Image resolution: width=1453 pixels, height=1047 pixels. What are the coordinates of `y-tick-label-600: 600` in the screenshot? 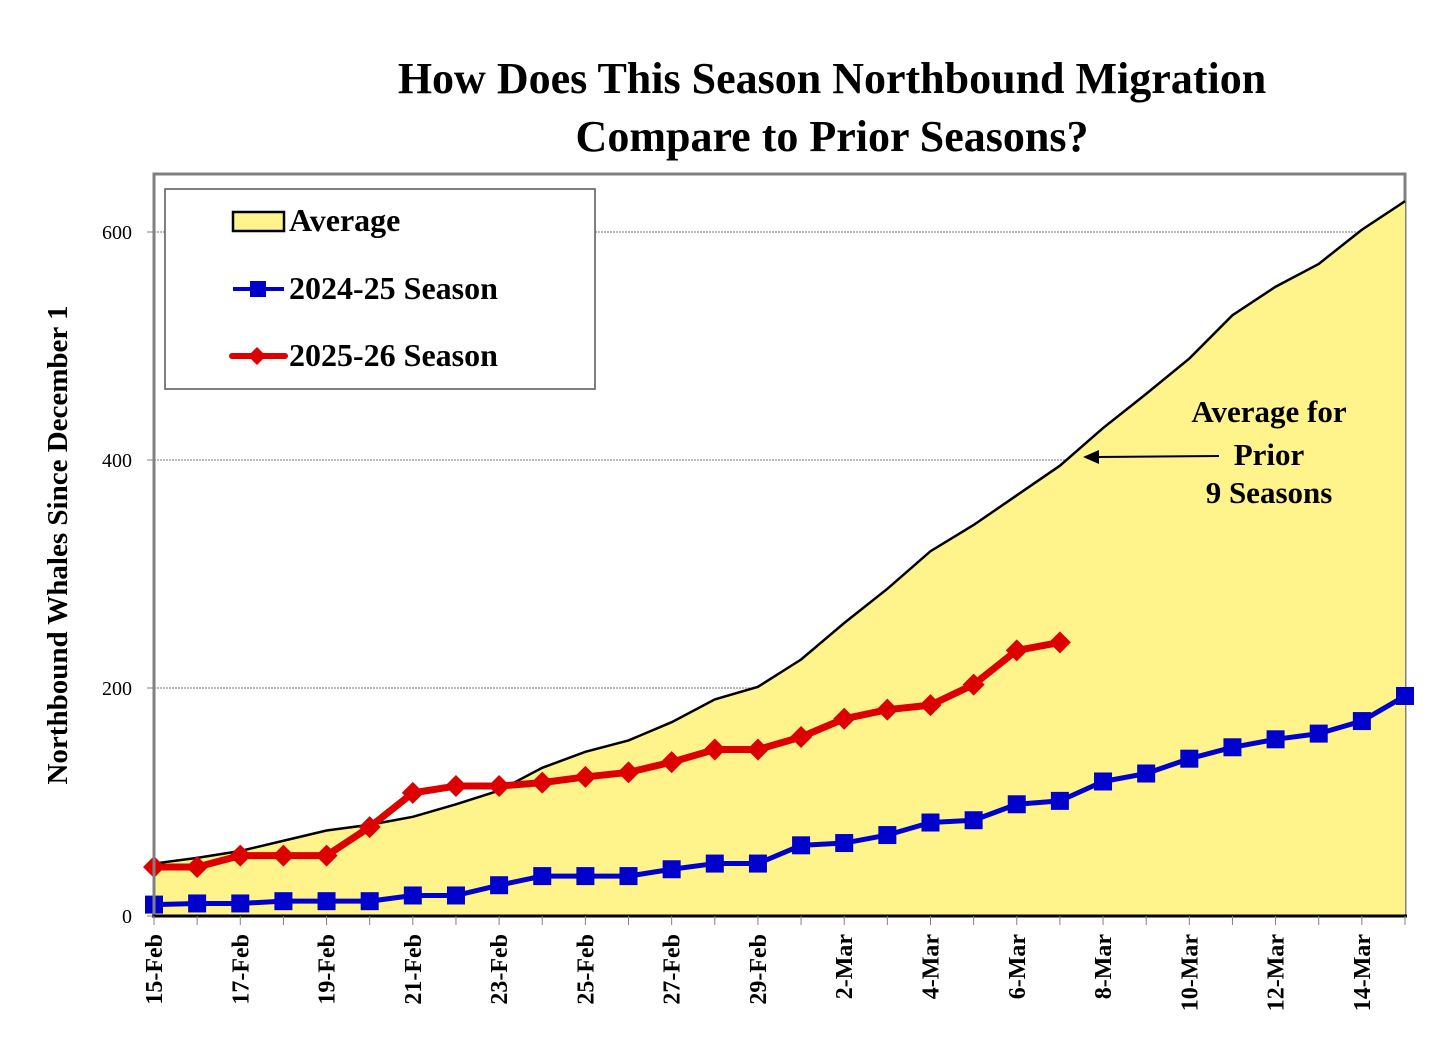 It's located at (117, 233).